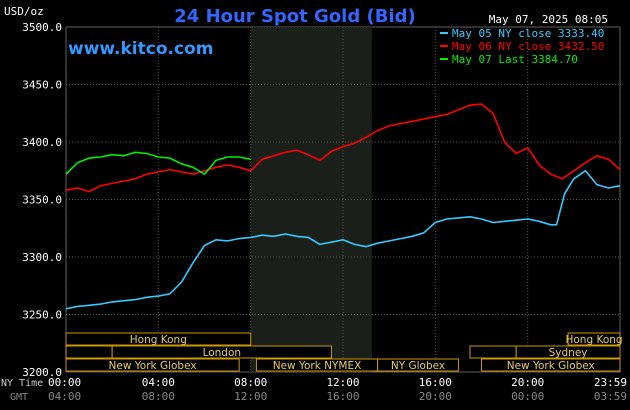  I want to click on x-tick-label-ny: 08:00, so click(250, 382).